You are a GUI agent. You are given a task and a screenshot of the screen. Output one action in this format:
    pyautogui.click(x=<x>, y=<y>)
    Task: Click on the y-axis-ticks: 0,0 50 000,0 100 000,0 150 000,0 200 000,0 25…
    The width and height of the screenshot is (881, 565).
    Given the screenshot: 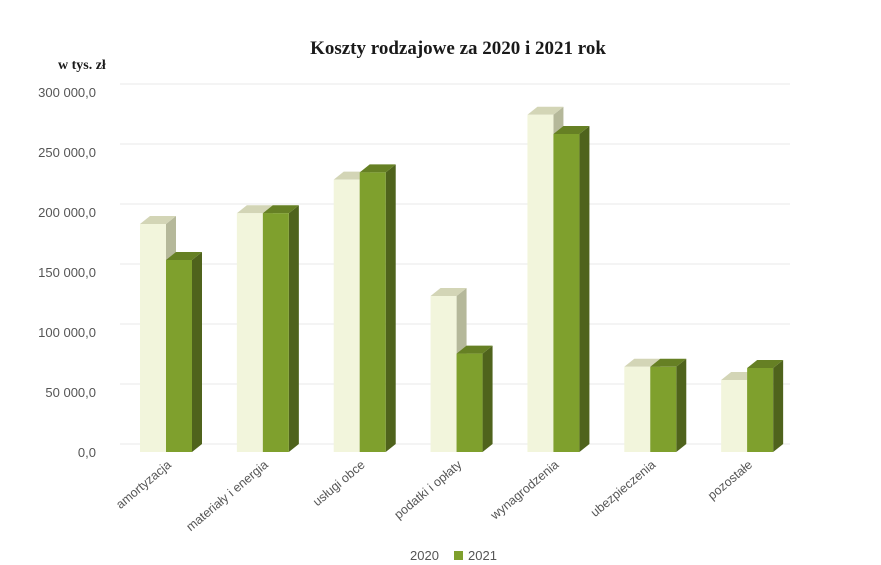 What is the action you would take?
    pyautogui.click(x=67, y=272)
    